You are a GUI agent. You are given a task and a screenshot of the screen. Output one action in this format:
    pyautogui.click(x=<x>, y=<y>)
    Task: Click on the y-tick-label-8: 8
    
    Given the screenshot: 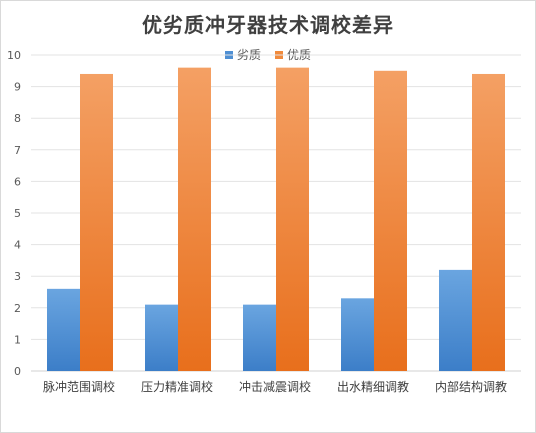 What is the action you would take?
    pyautogui.click(x=17, y=118)
    